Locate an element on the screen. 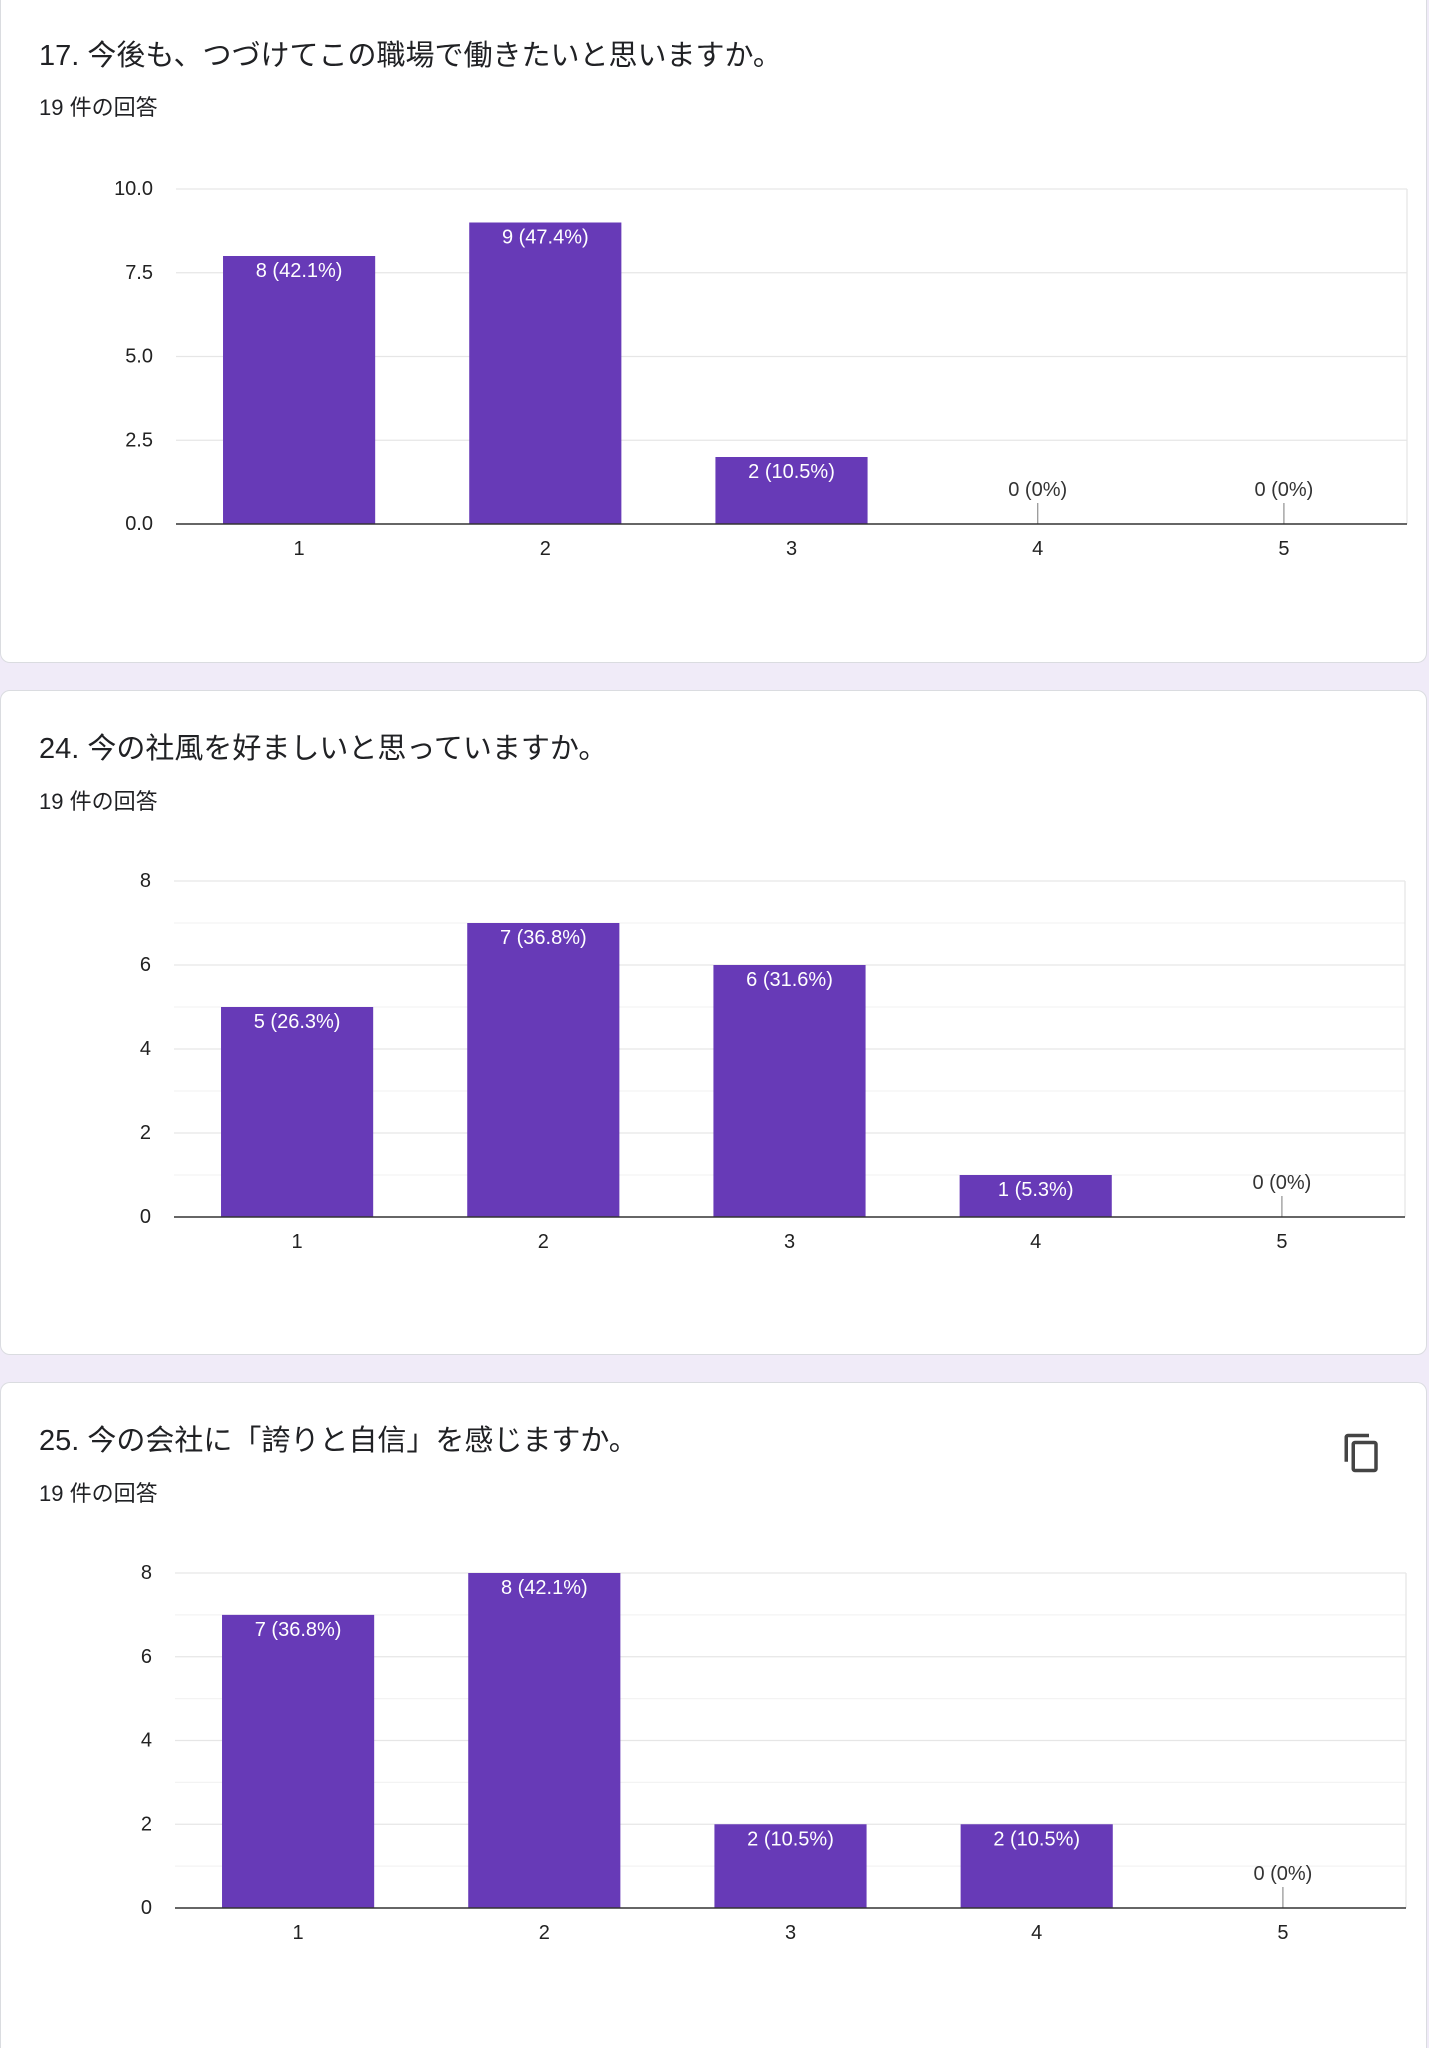  y-tick-label: 7.5 is located at coordinates (139, 273).